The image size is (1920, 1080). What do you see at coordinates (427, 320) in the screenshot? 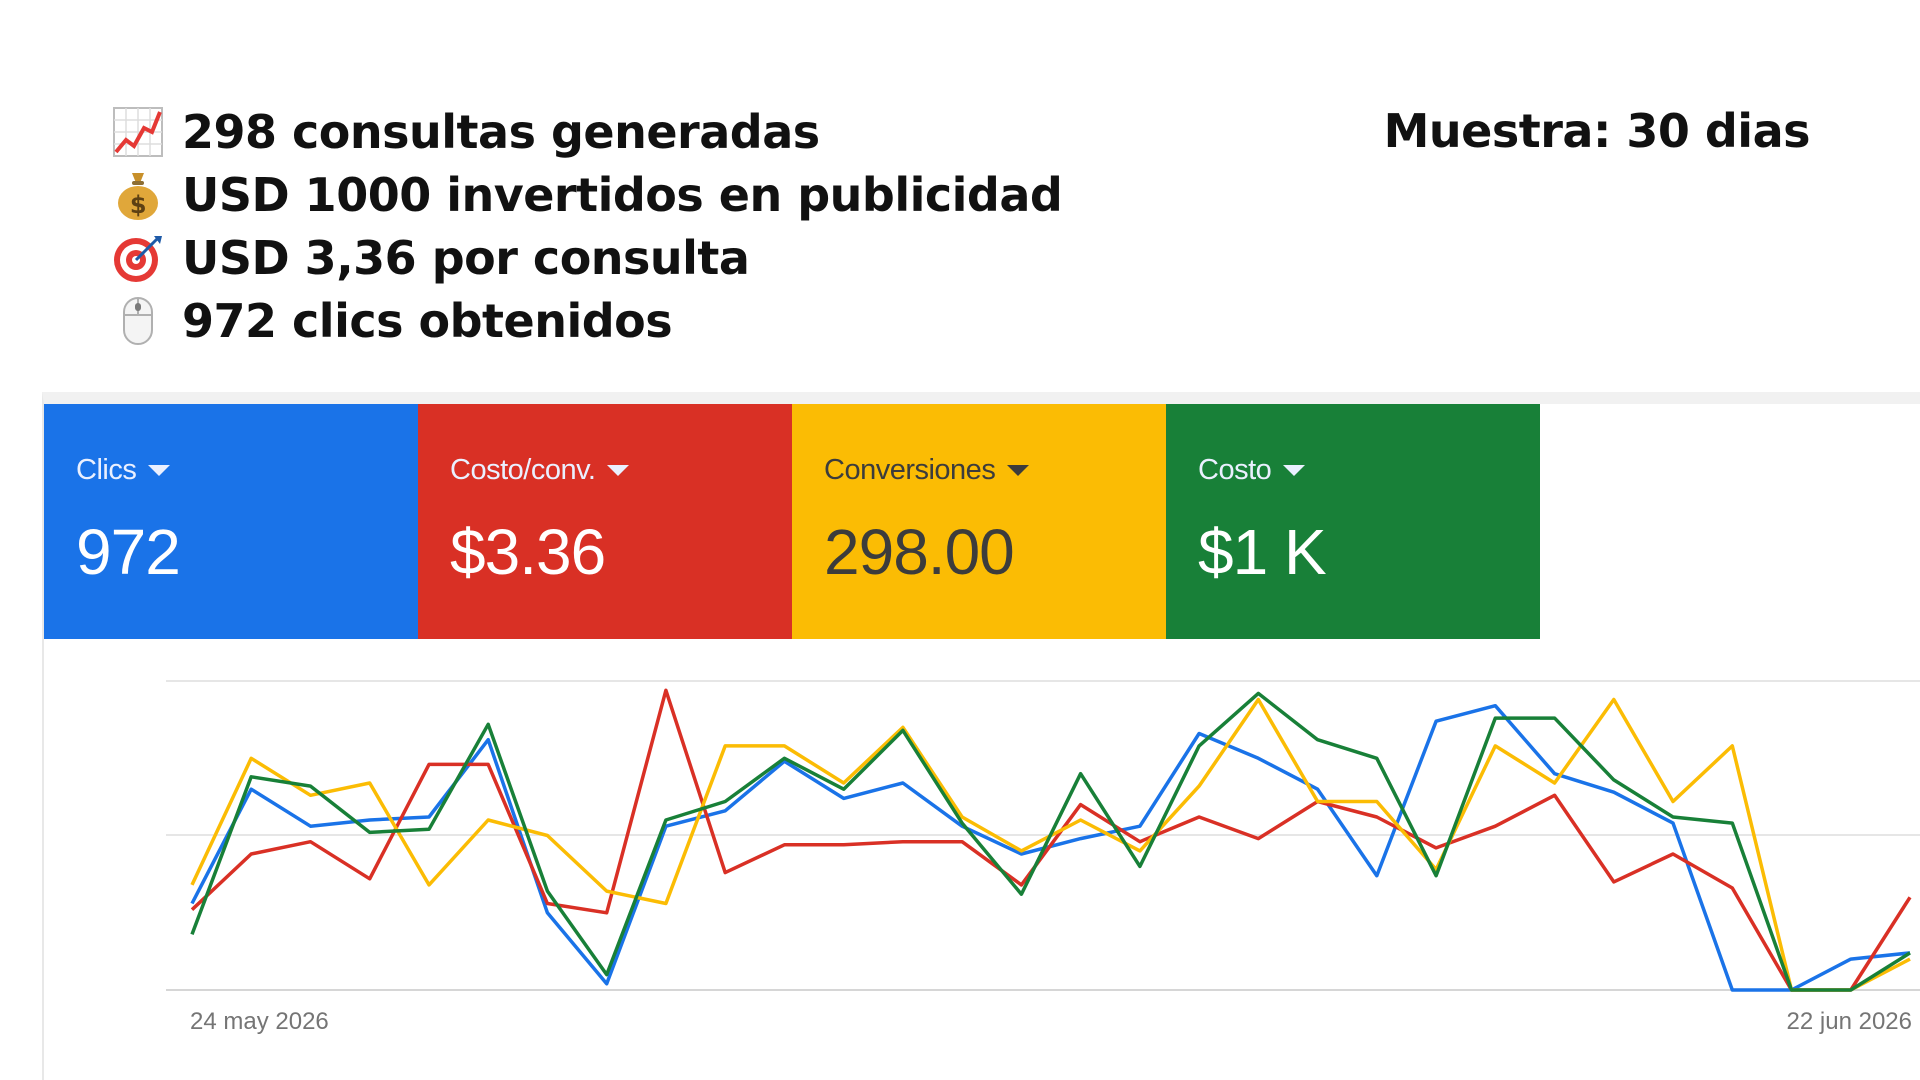
I see `summary-clics-text: 972 clics obtenidos` at bounding box center [427, 320].